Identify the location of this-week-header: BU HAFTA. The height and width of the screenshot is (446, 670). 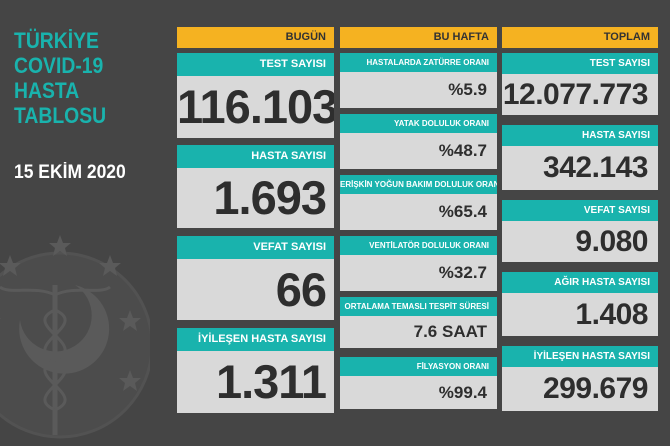
(418, 37).